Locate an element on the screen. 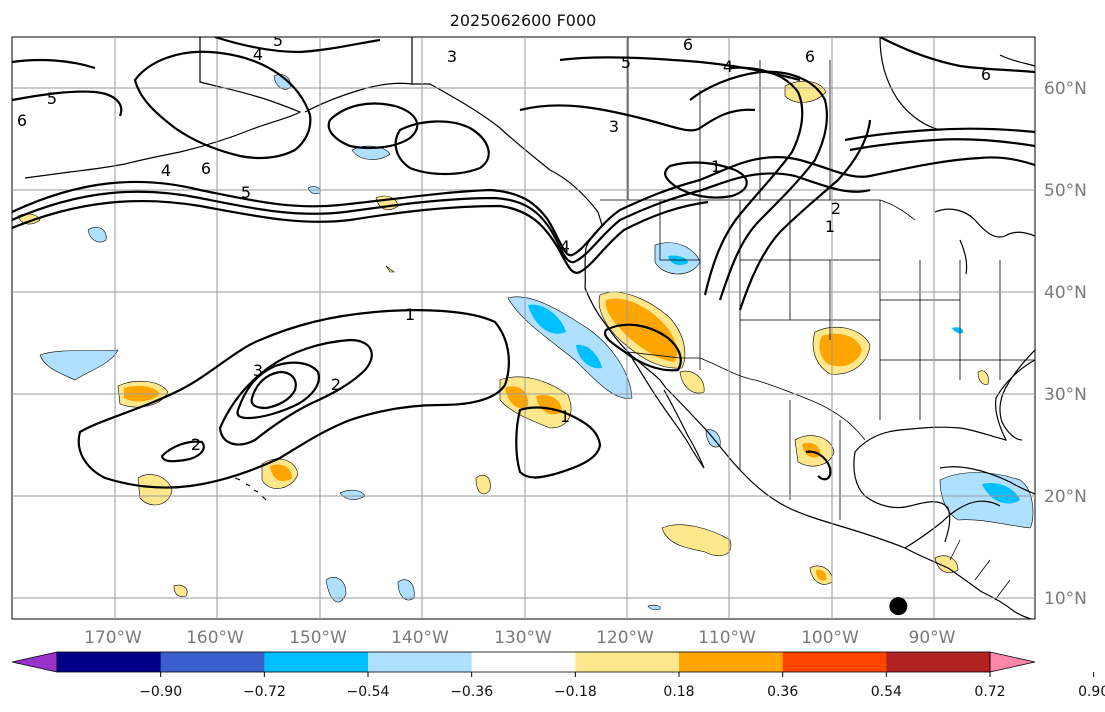 This screenshot has width=1105, height=712. latitude-labels: 10°N 20°N 30°N 40°N 50°N 60°N is located at coordinates (1065, 344).